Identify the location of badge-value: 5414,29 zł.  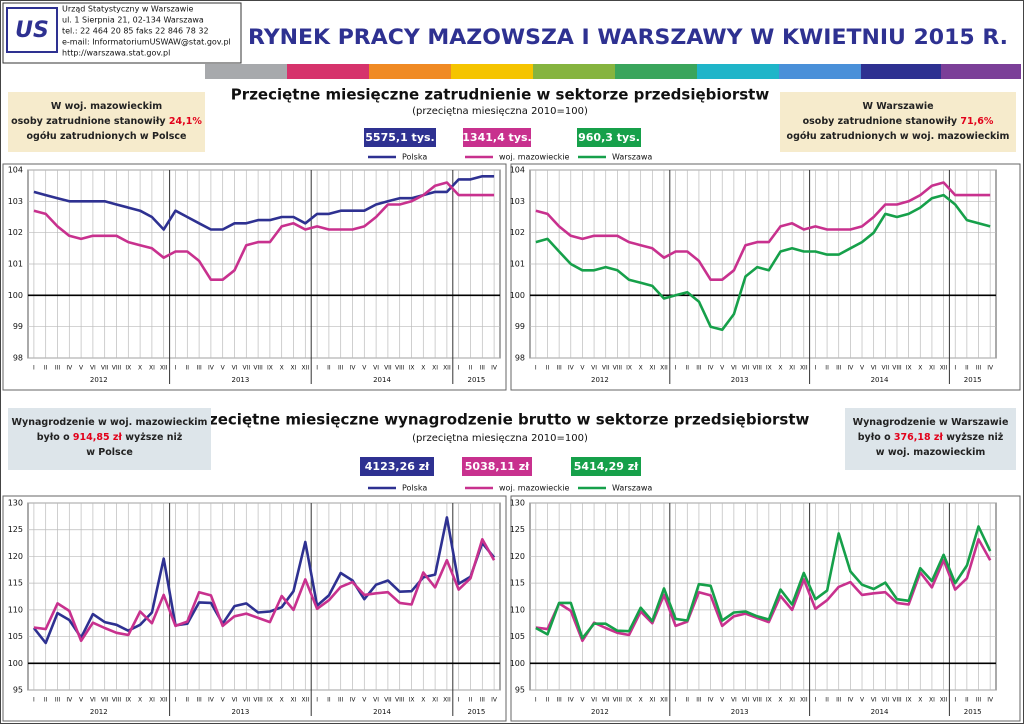
(606, 466).